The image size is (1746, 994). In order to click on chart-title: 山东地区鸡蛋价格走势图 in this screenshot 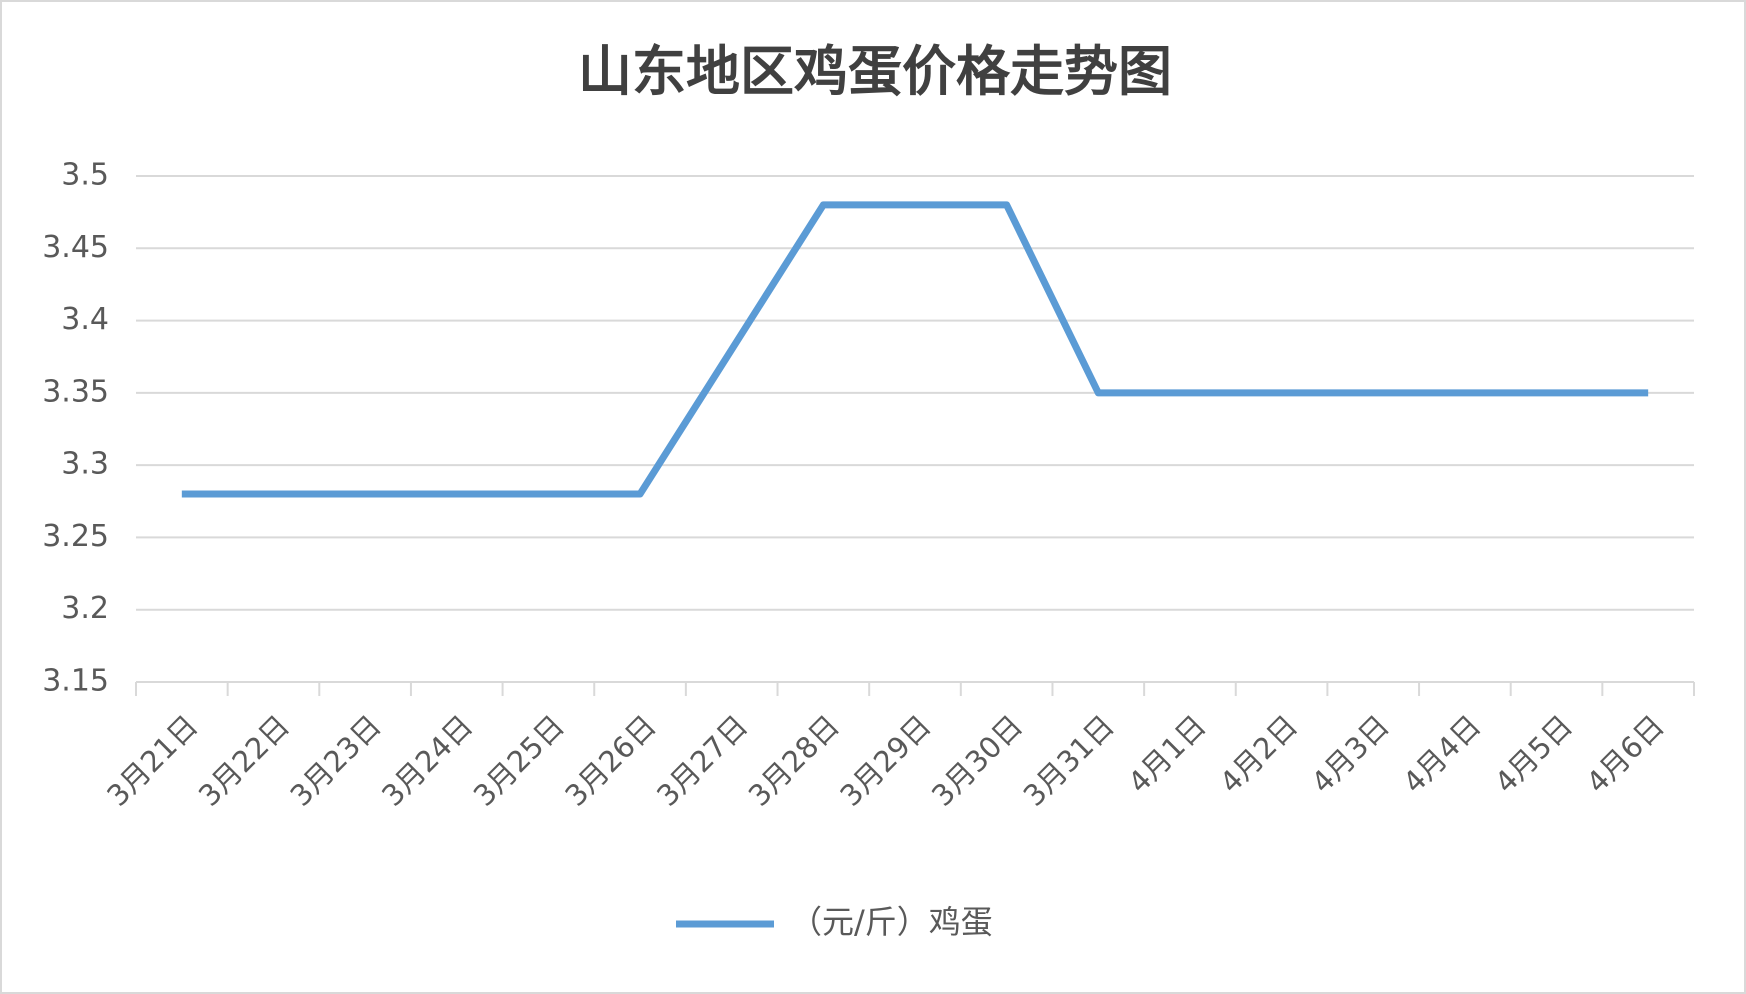, I will do `click(875, 71)`.